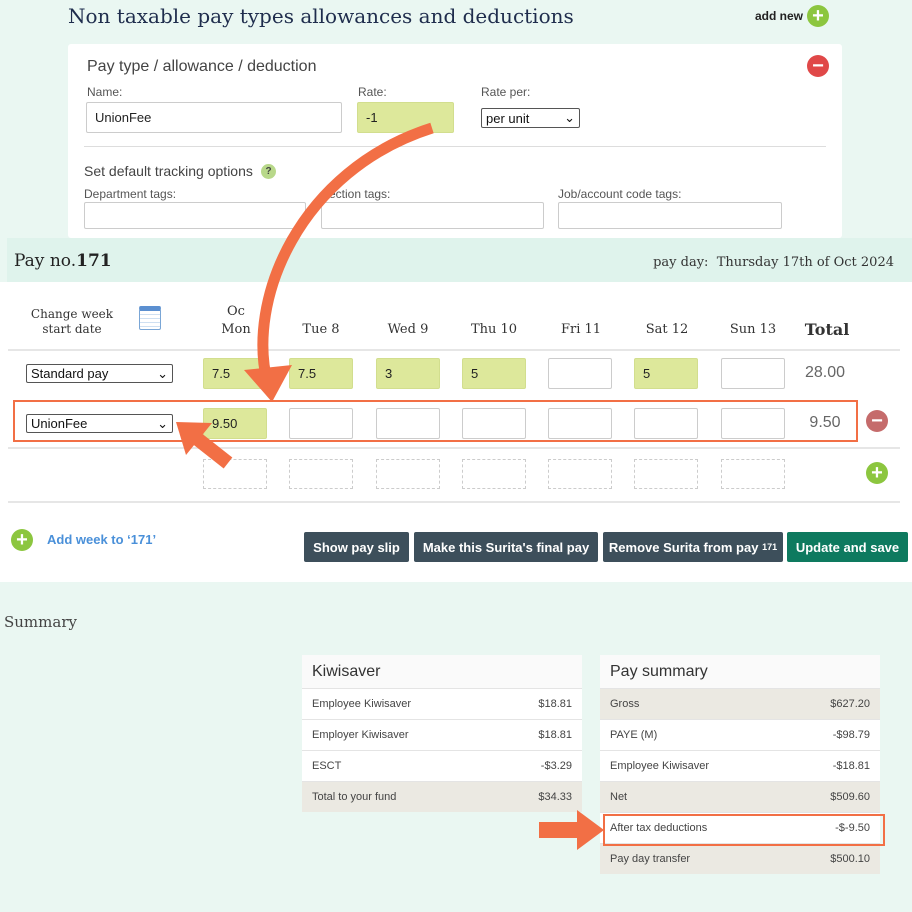 The image size is (912, 912). What do you see at coordinates (581, 329) in the screenshot?
I see `day-header: Fri 11` at bounding box center [581, 329].